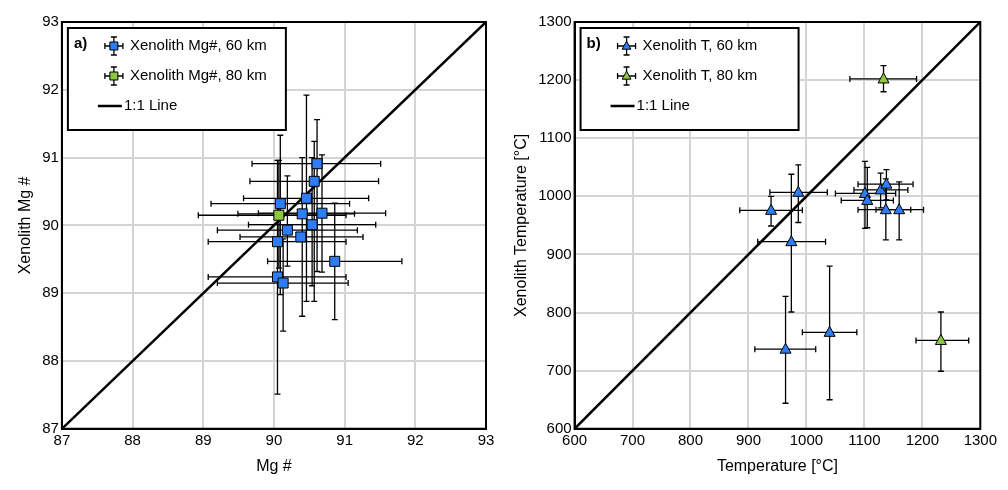 This screenshot has width=1008, height=490. Describe the element at coordinates (700, 45) in the screenshot. I see `legend-label: Xenolith T, 60 km` at that location.